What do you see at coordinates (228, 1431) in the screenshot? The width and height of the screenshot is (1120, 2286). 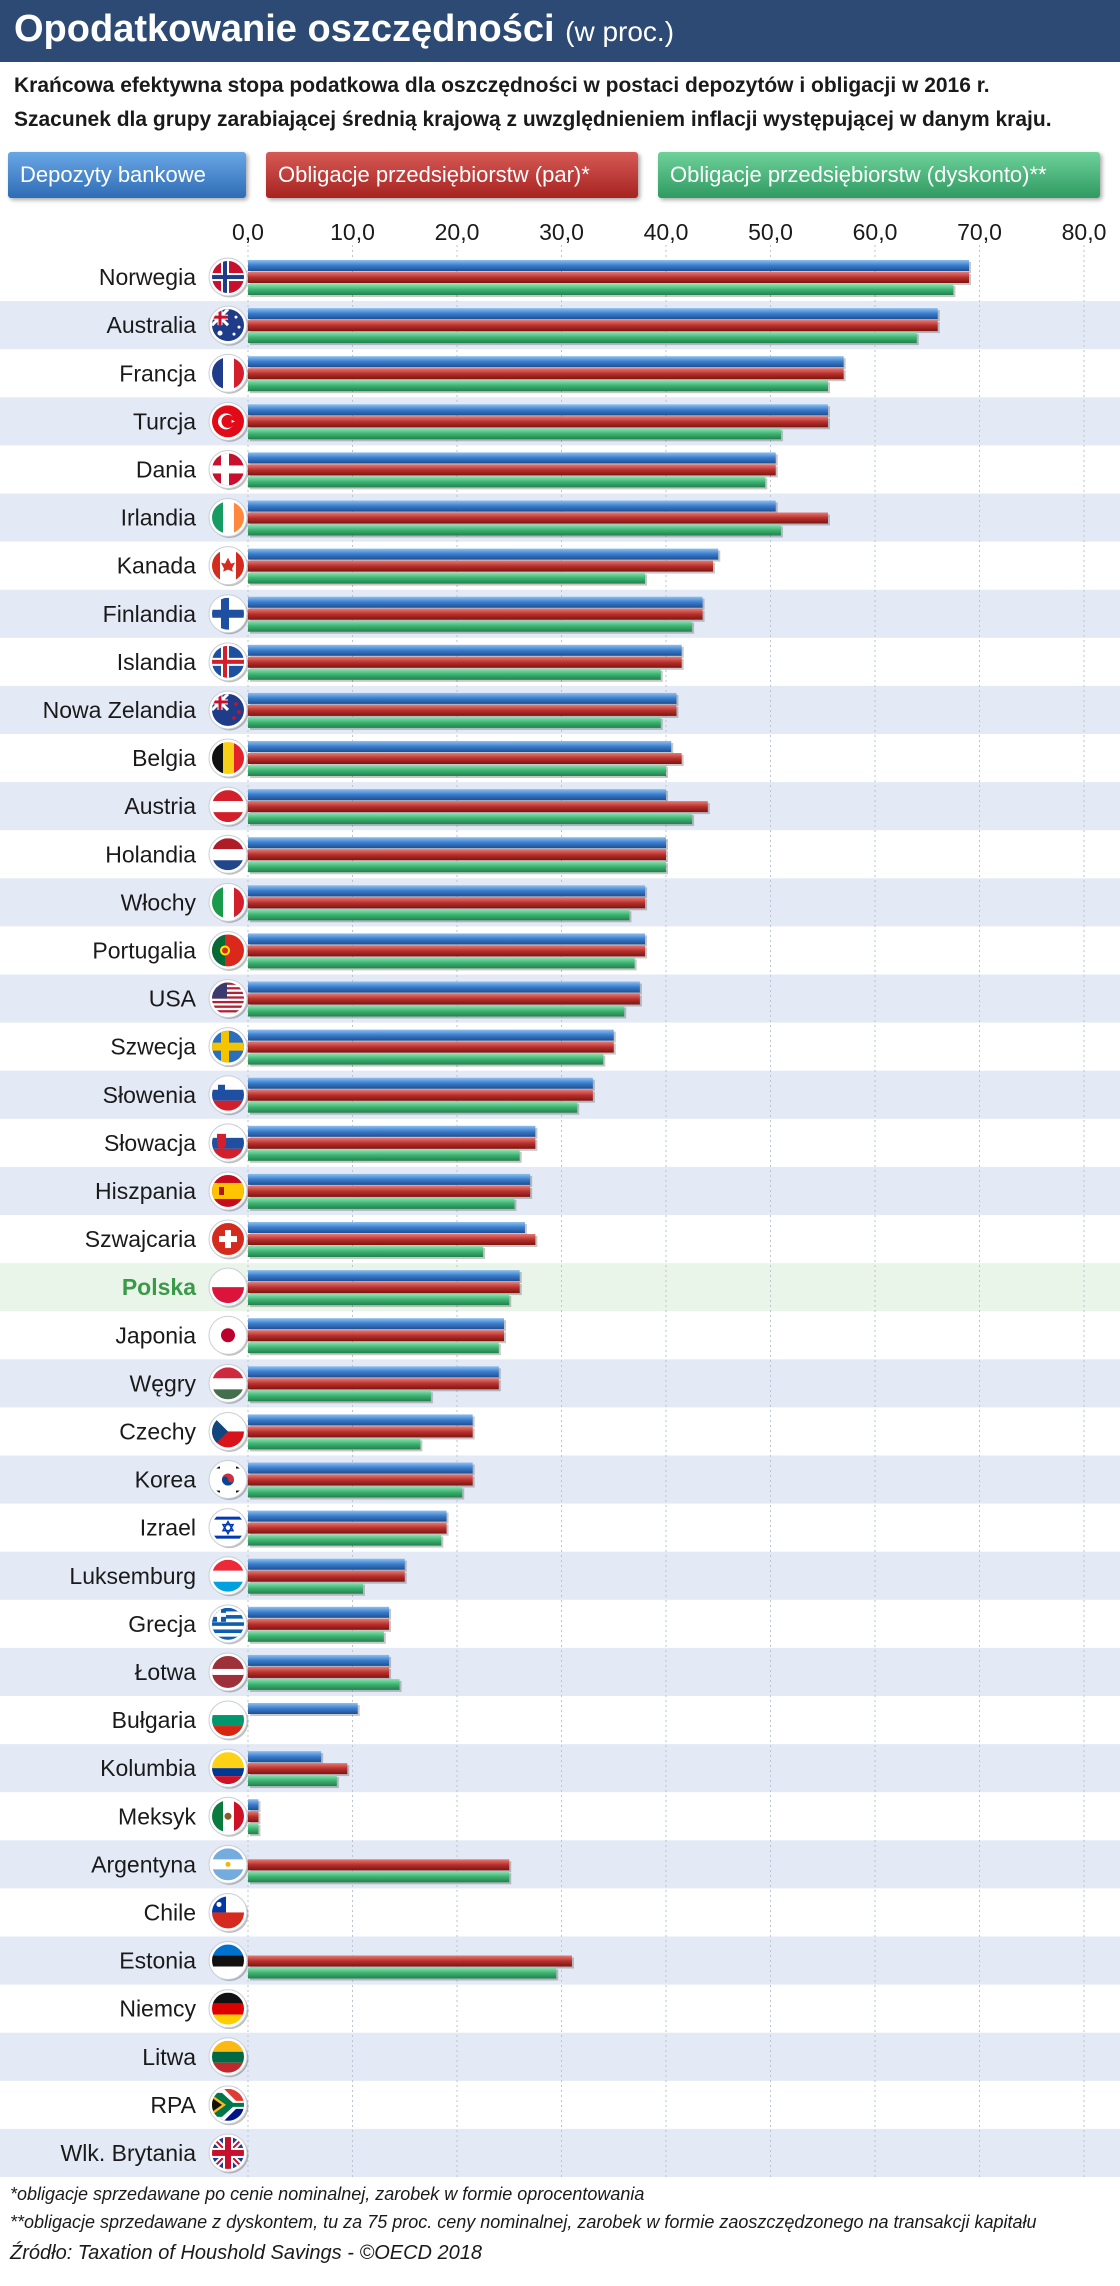 I see `flag-czechia-icon` at bounding box center [228, 1431].